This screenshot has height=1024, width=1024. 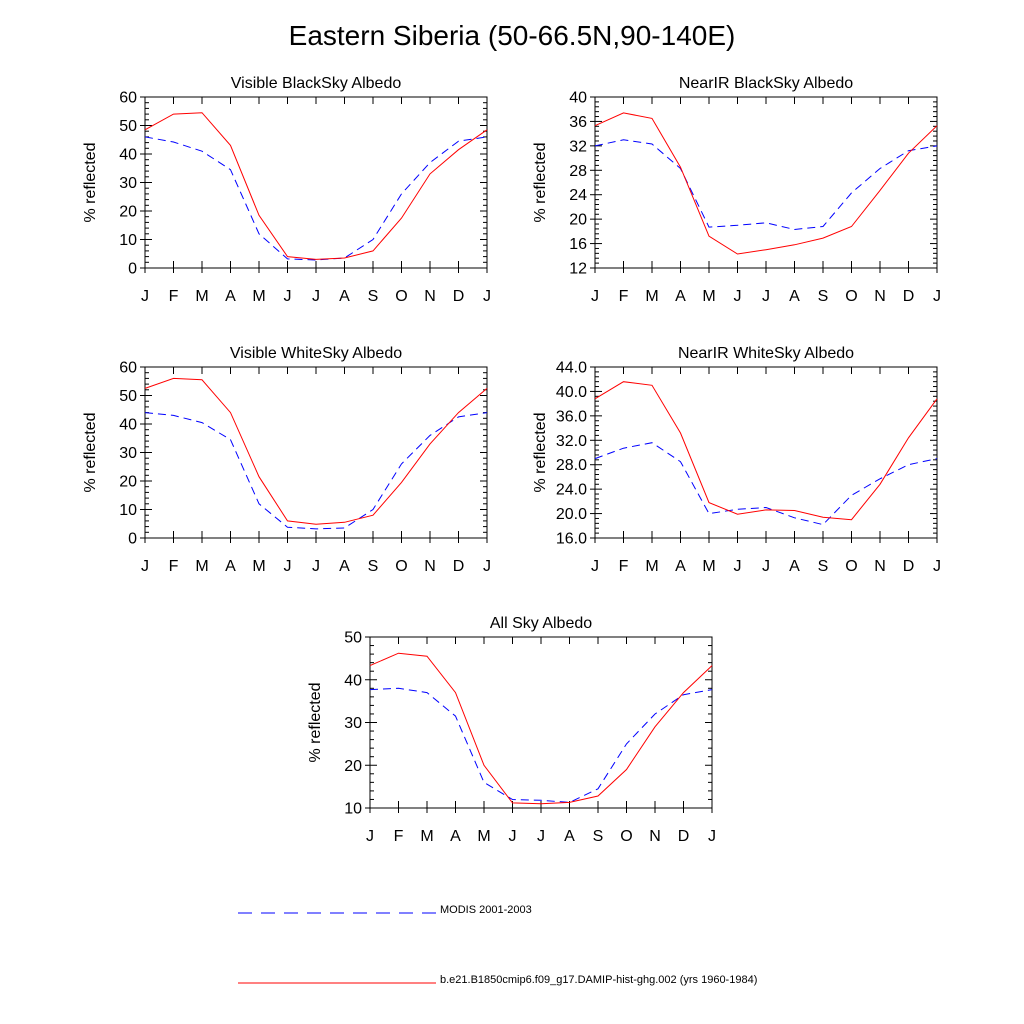 I want to click on panel-title: Visible BlackSky Albedo, so click(x=316, y=83).